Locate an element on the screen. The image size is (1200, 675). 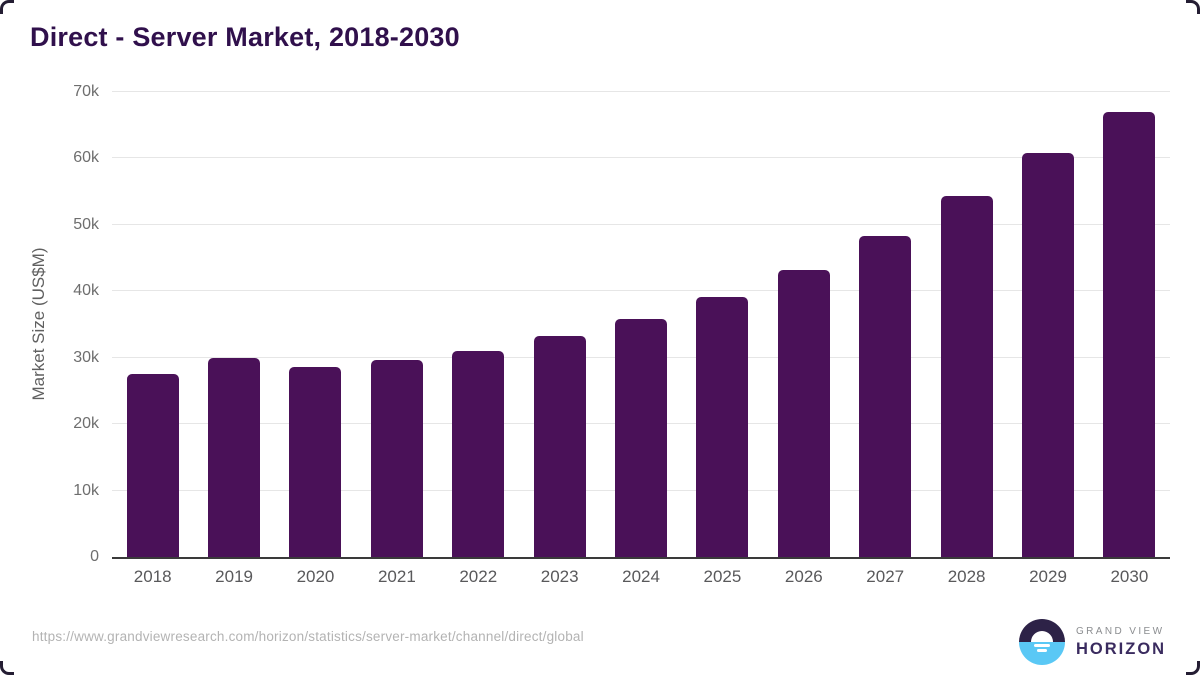
bar-2028 is located at coordinates (966, 376).